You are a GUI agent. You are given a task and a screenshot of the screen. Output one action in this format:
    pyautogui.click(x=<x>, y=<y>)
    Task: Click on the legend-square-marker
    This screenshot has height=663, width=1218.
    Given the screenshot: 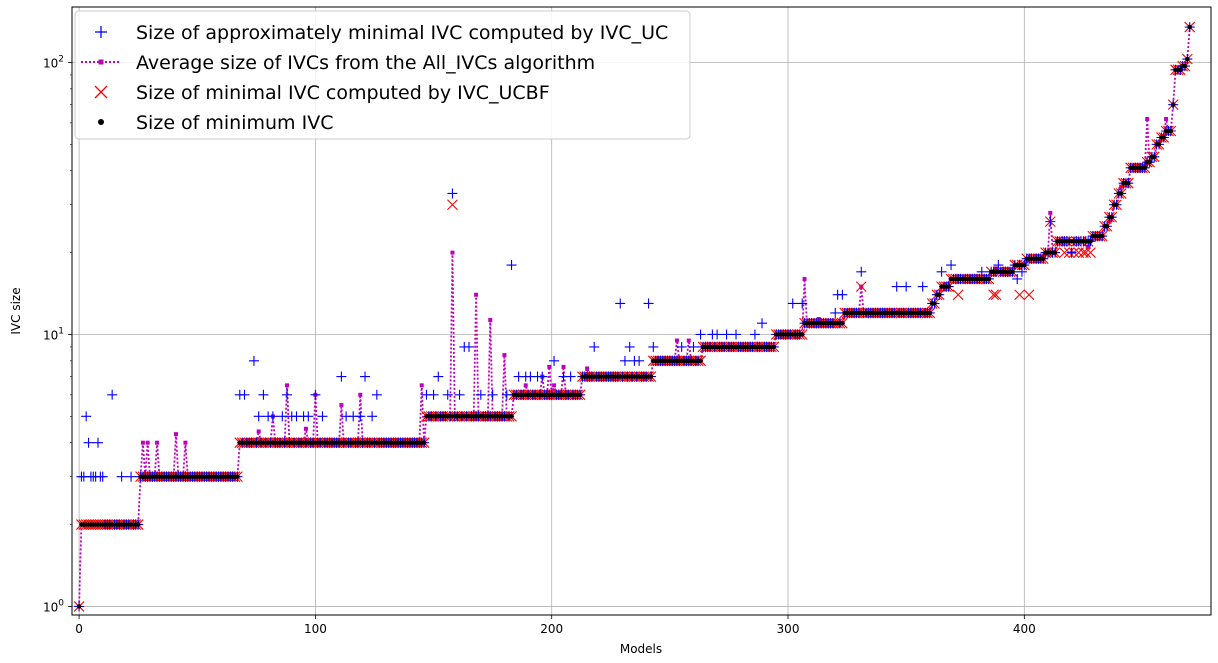 What is the action you would take?
    pyautogui.click(x=101, y=62)
    